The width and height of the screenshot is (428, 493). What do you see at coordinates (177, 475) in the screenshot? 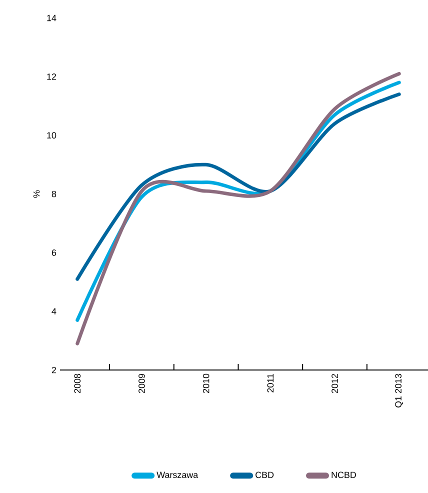
I see `legend-label: Warszawa` at bounding box center [177, 475].